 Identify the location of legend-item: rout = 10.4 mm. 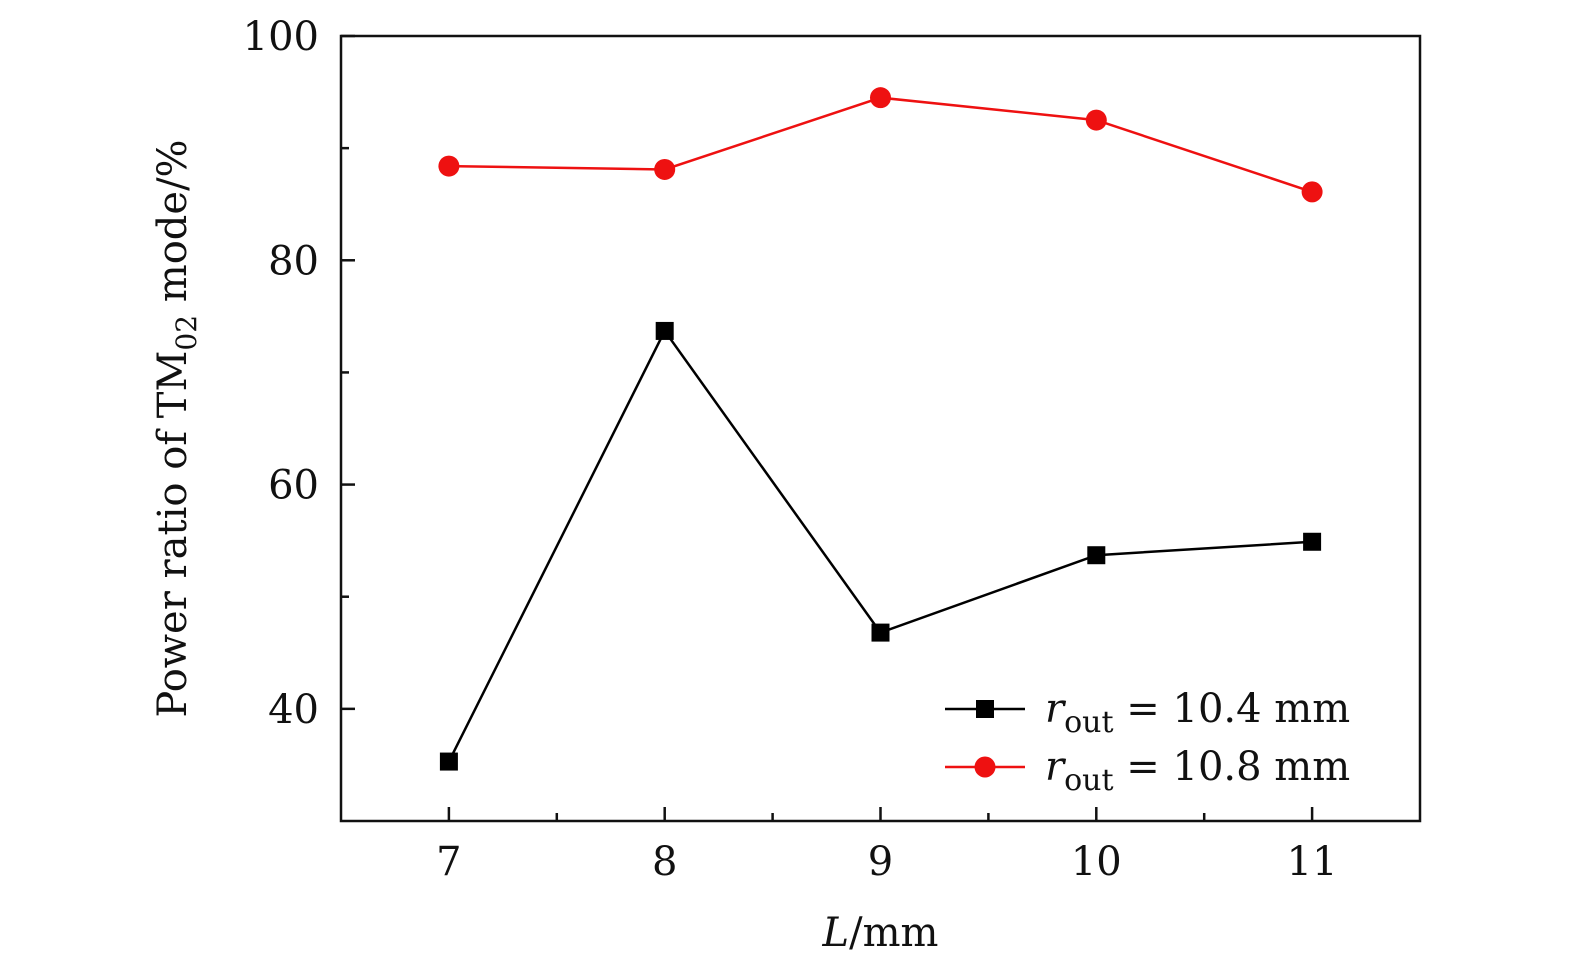
(1147, 713).